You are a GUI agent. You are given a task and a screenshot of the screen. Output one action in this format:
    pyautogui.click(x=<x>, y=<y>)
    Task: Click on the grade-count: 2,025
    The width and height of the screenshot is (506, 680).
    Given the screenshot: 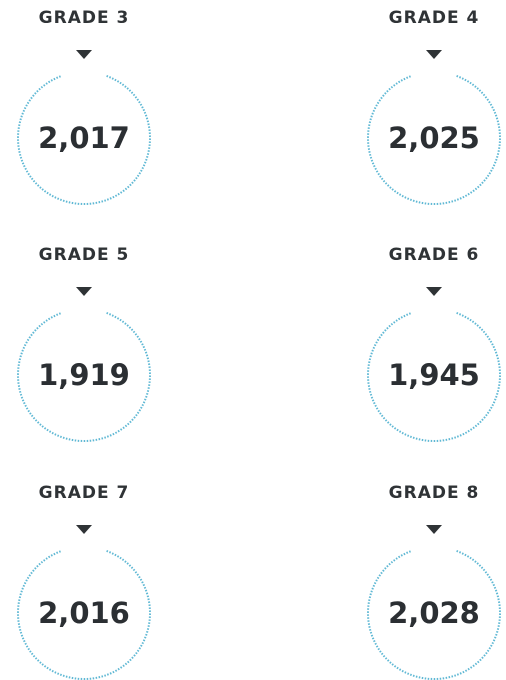 What is the action you would take?
    pyautogui.click(x=434, y=138)
    